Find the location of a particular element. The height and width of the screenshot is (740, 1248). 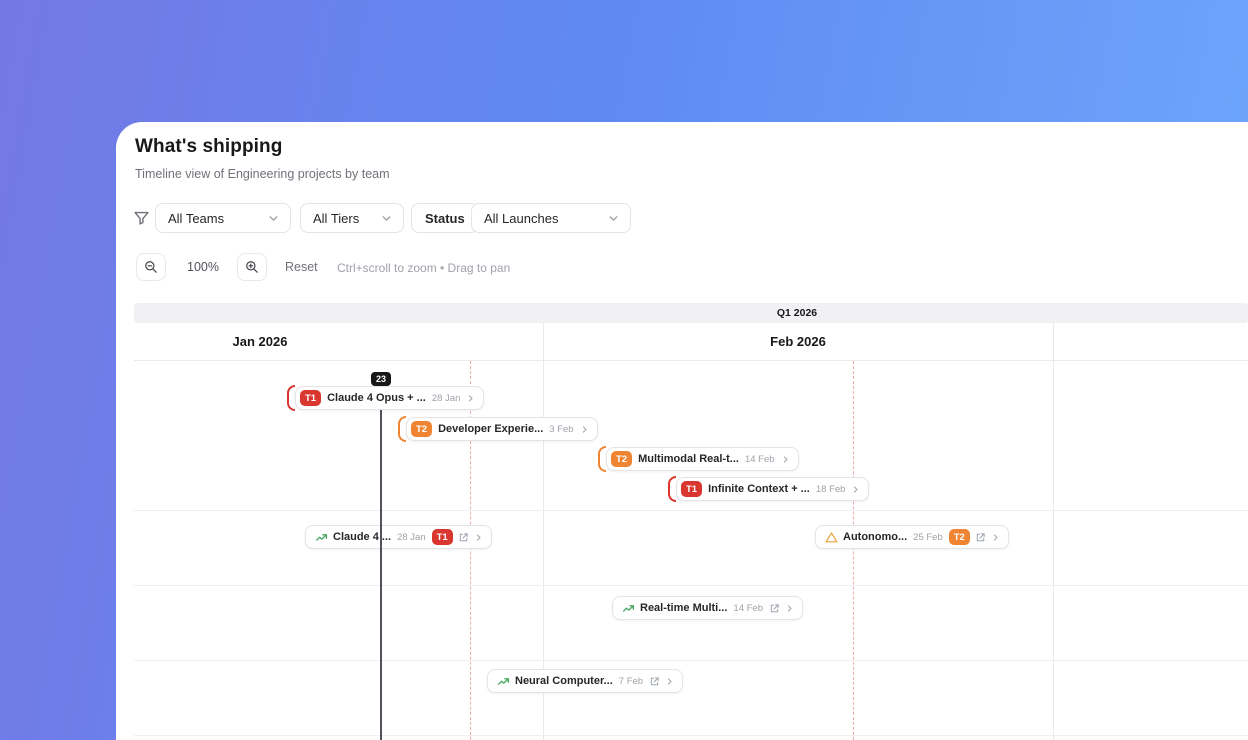

month-label-jan: Jan 2026 is located at coordinates (260, 341).